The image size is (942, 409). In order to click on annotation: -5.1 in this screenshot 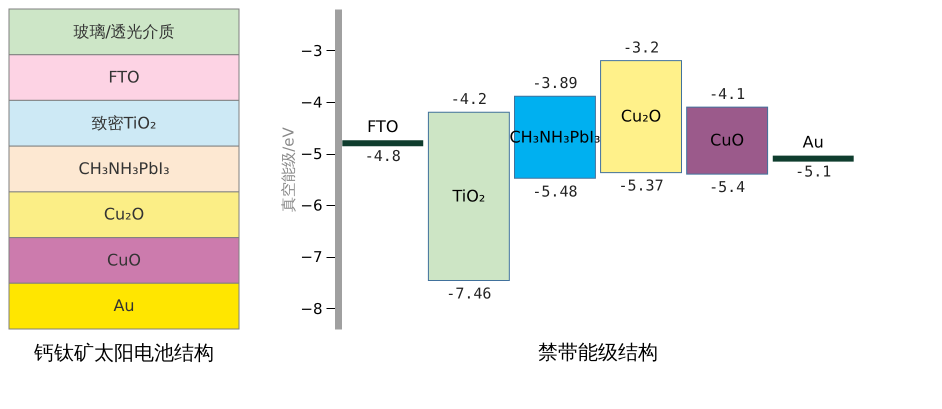, I will do `click(813, 171)`.